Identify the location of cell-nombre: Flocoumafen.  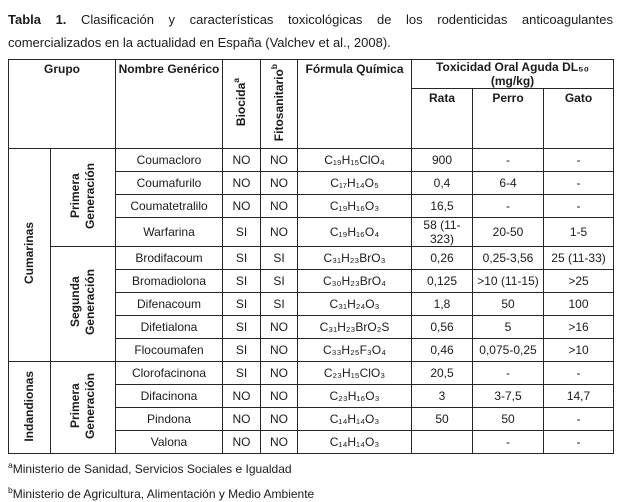
(169, 350).